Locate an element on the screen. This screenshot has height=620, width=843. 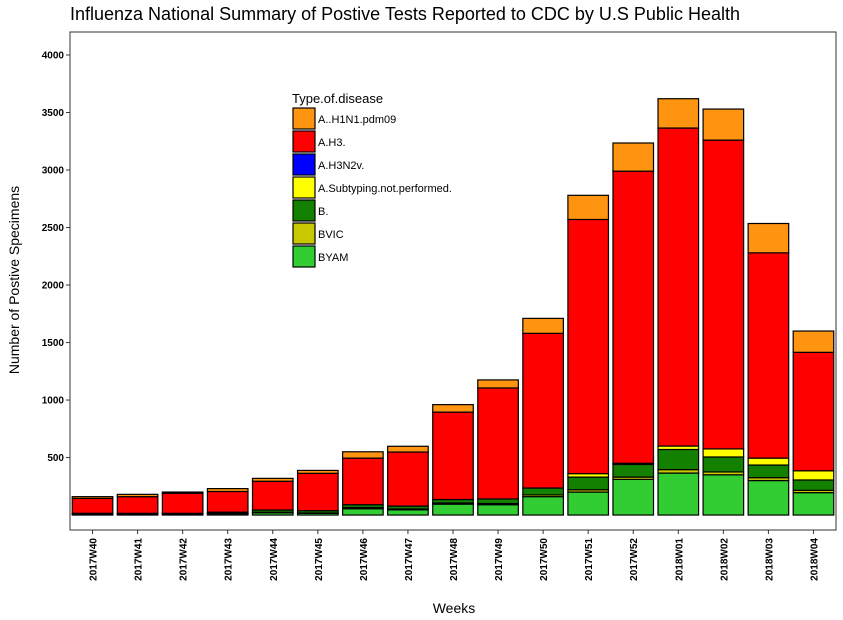
x-tick-label: 2017W51 is located at coordinates (589, 559).